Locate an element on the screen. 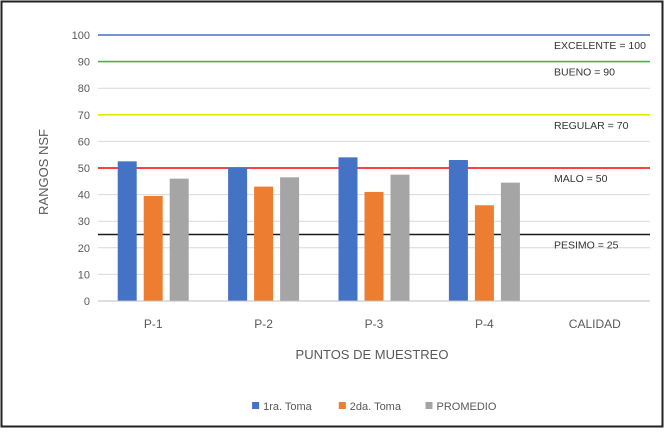 This screenshot has width=664, height=433. legend: 1ra. Toma 2da. Toma PROMEDIO is located at coordinates (374, 407).